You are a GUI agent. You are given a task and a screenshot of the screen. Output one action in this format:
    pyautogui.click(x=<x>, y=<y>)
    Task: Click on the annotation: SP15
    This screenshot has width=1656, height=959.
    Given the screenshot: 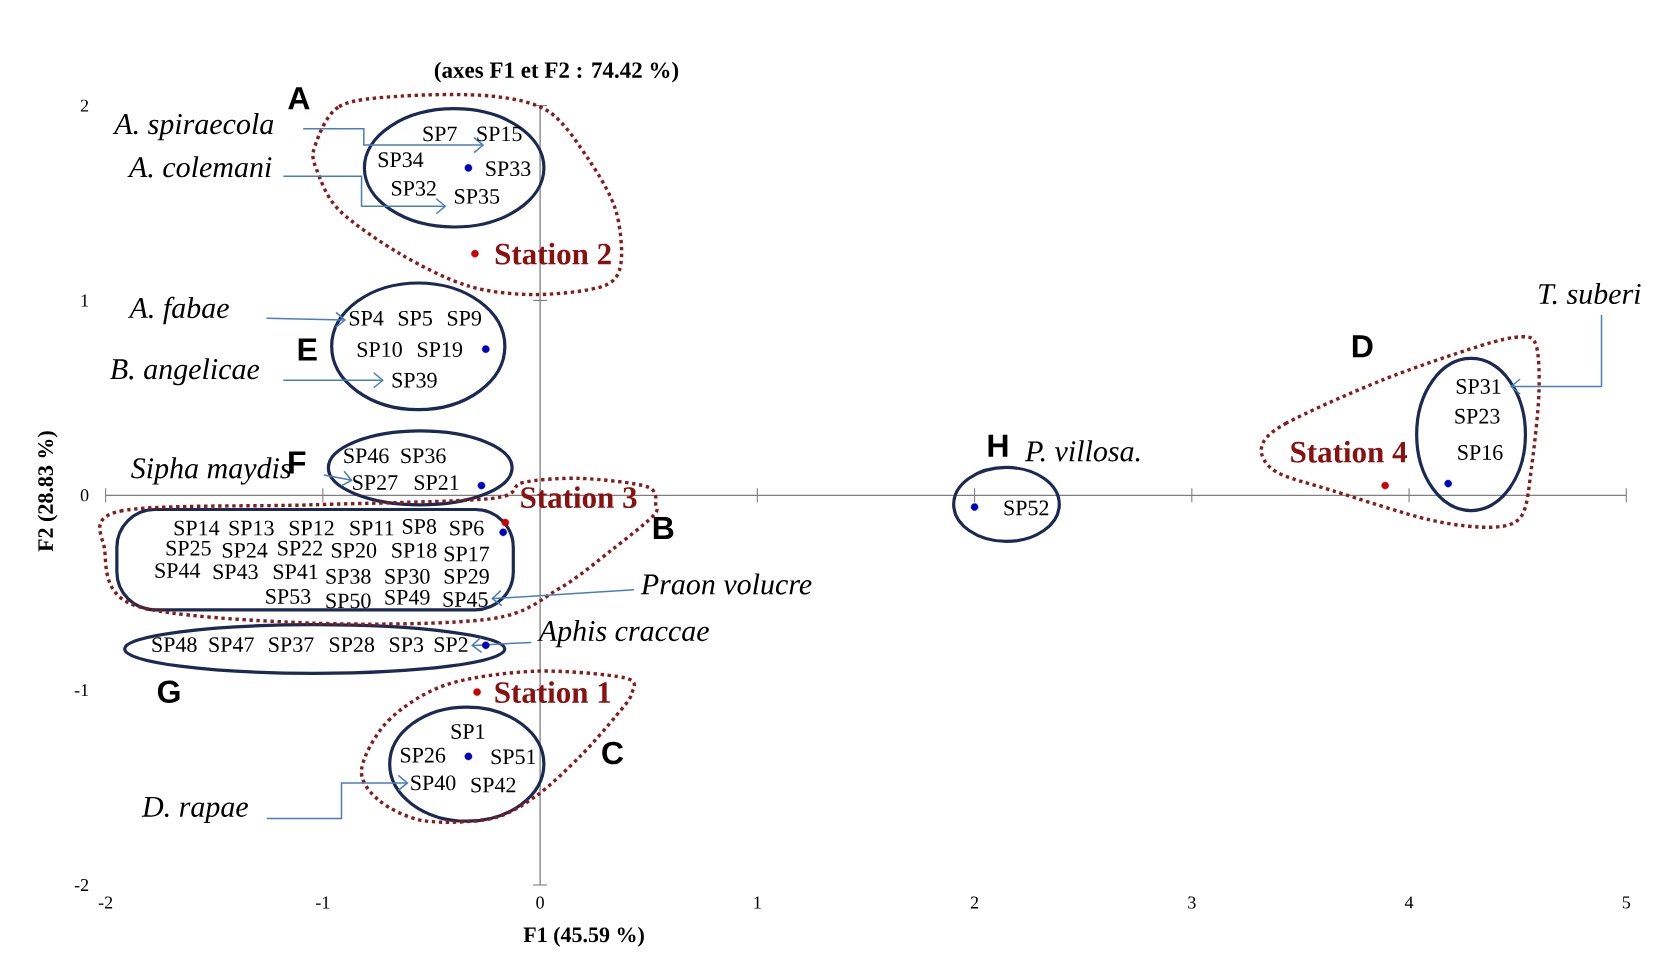 What is the action you would take?
    pyautogui.click(x=499, y=134)
    